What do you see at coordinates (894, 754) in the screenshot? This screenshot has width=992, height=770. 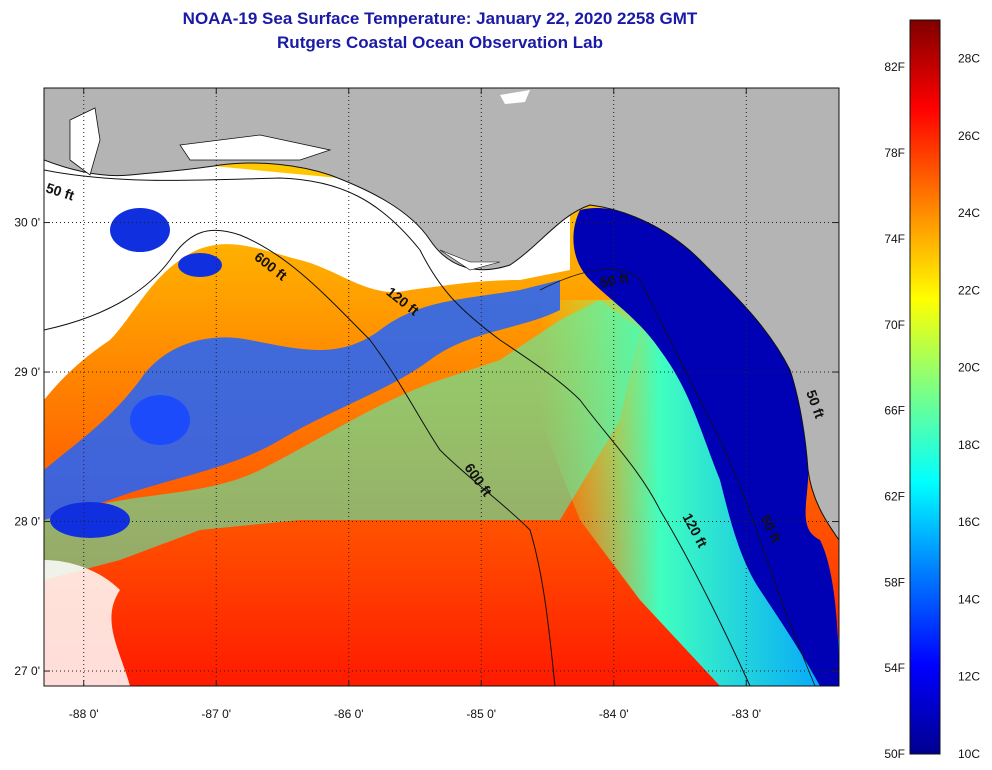 I see `colorbar-fahrenheit-label: 50F` at bounding box center [894, 754].